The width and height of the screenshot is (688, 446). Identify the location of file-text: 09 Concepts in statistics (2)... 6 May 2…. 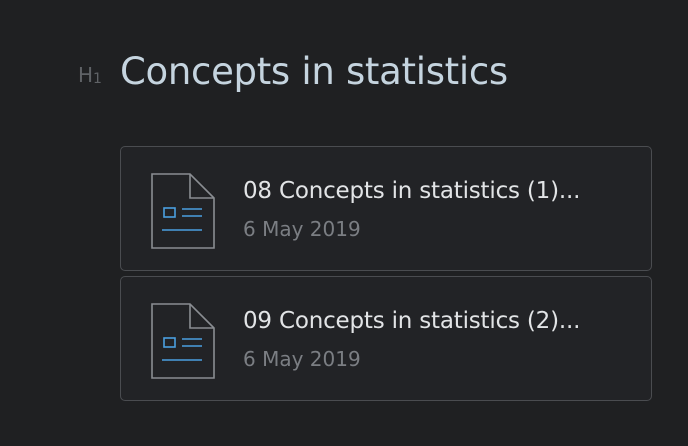
(433, 338).